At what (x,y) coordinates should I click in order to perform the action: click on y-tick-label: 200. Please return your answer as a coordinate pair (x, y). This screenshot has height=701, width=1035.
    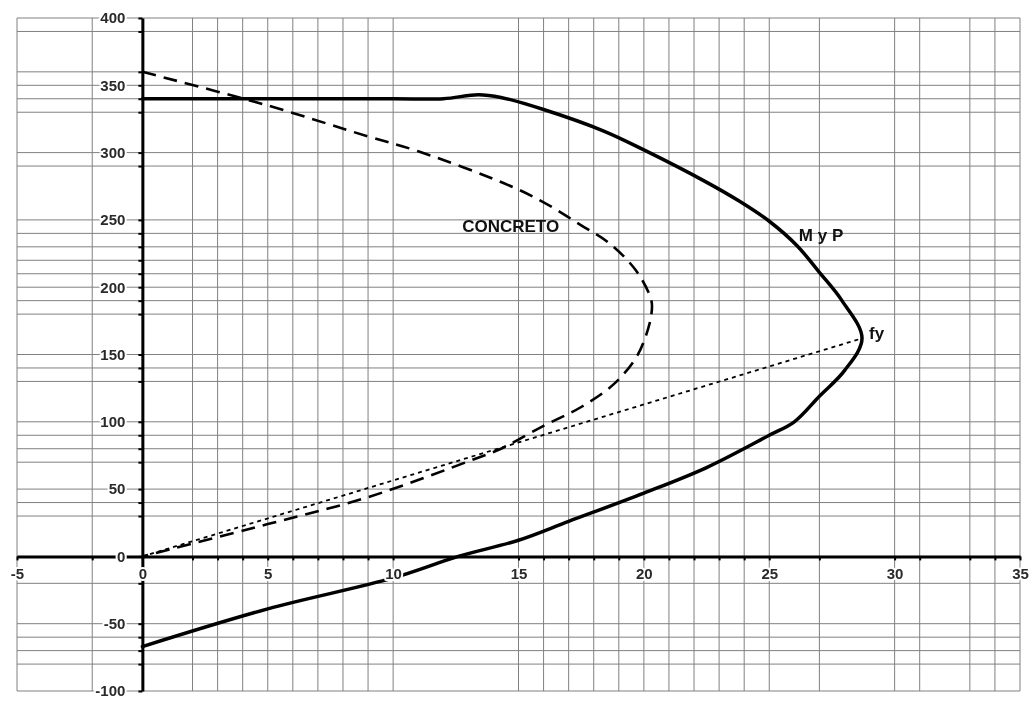
    Looking at the image, I should click on (113, 287).